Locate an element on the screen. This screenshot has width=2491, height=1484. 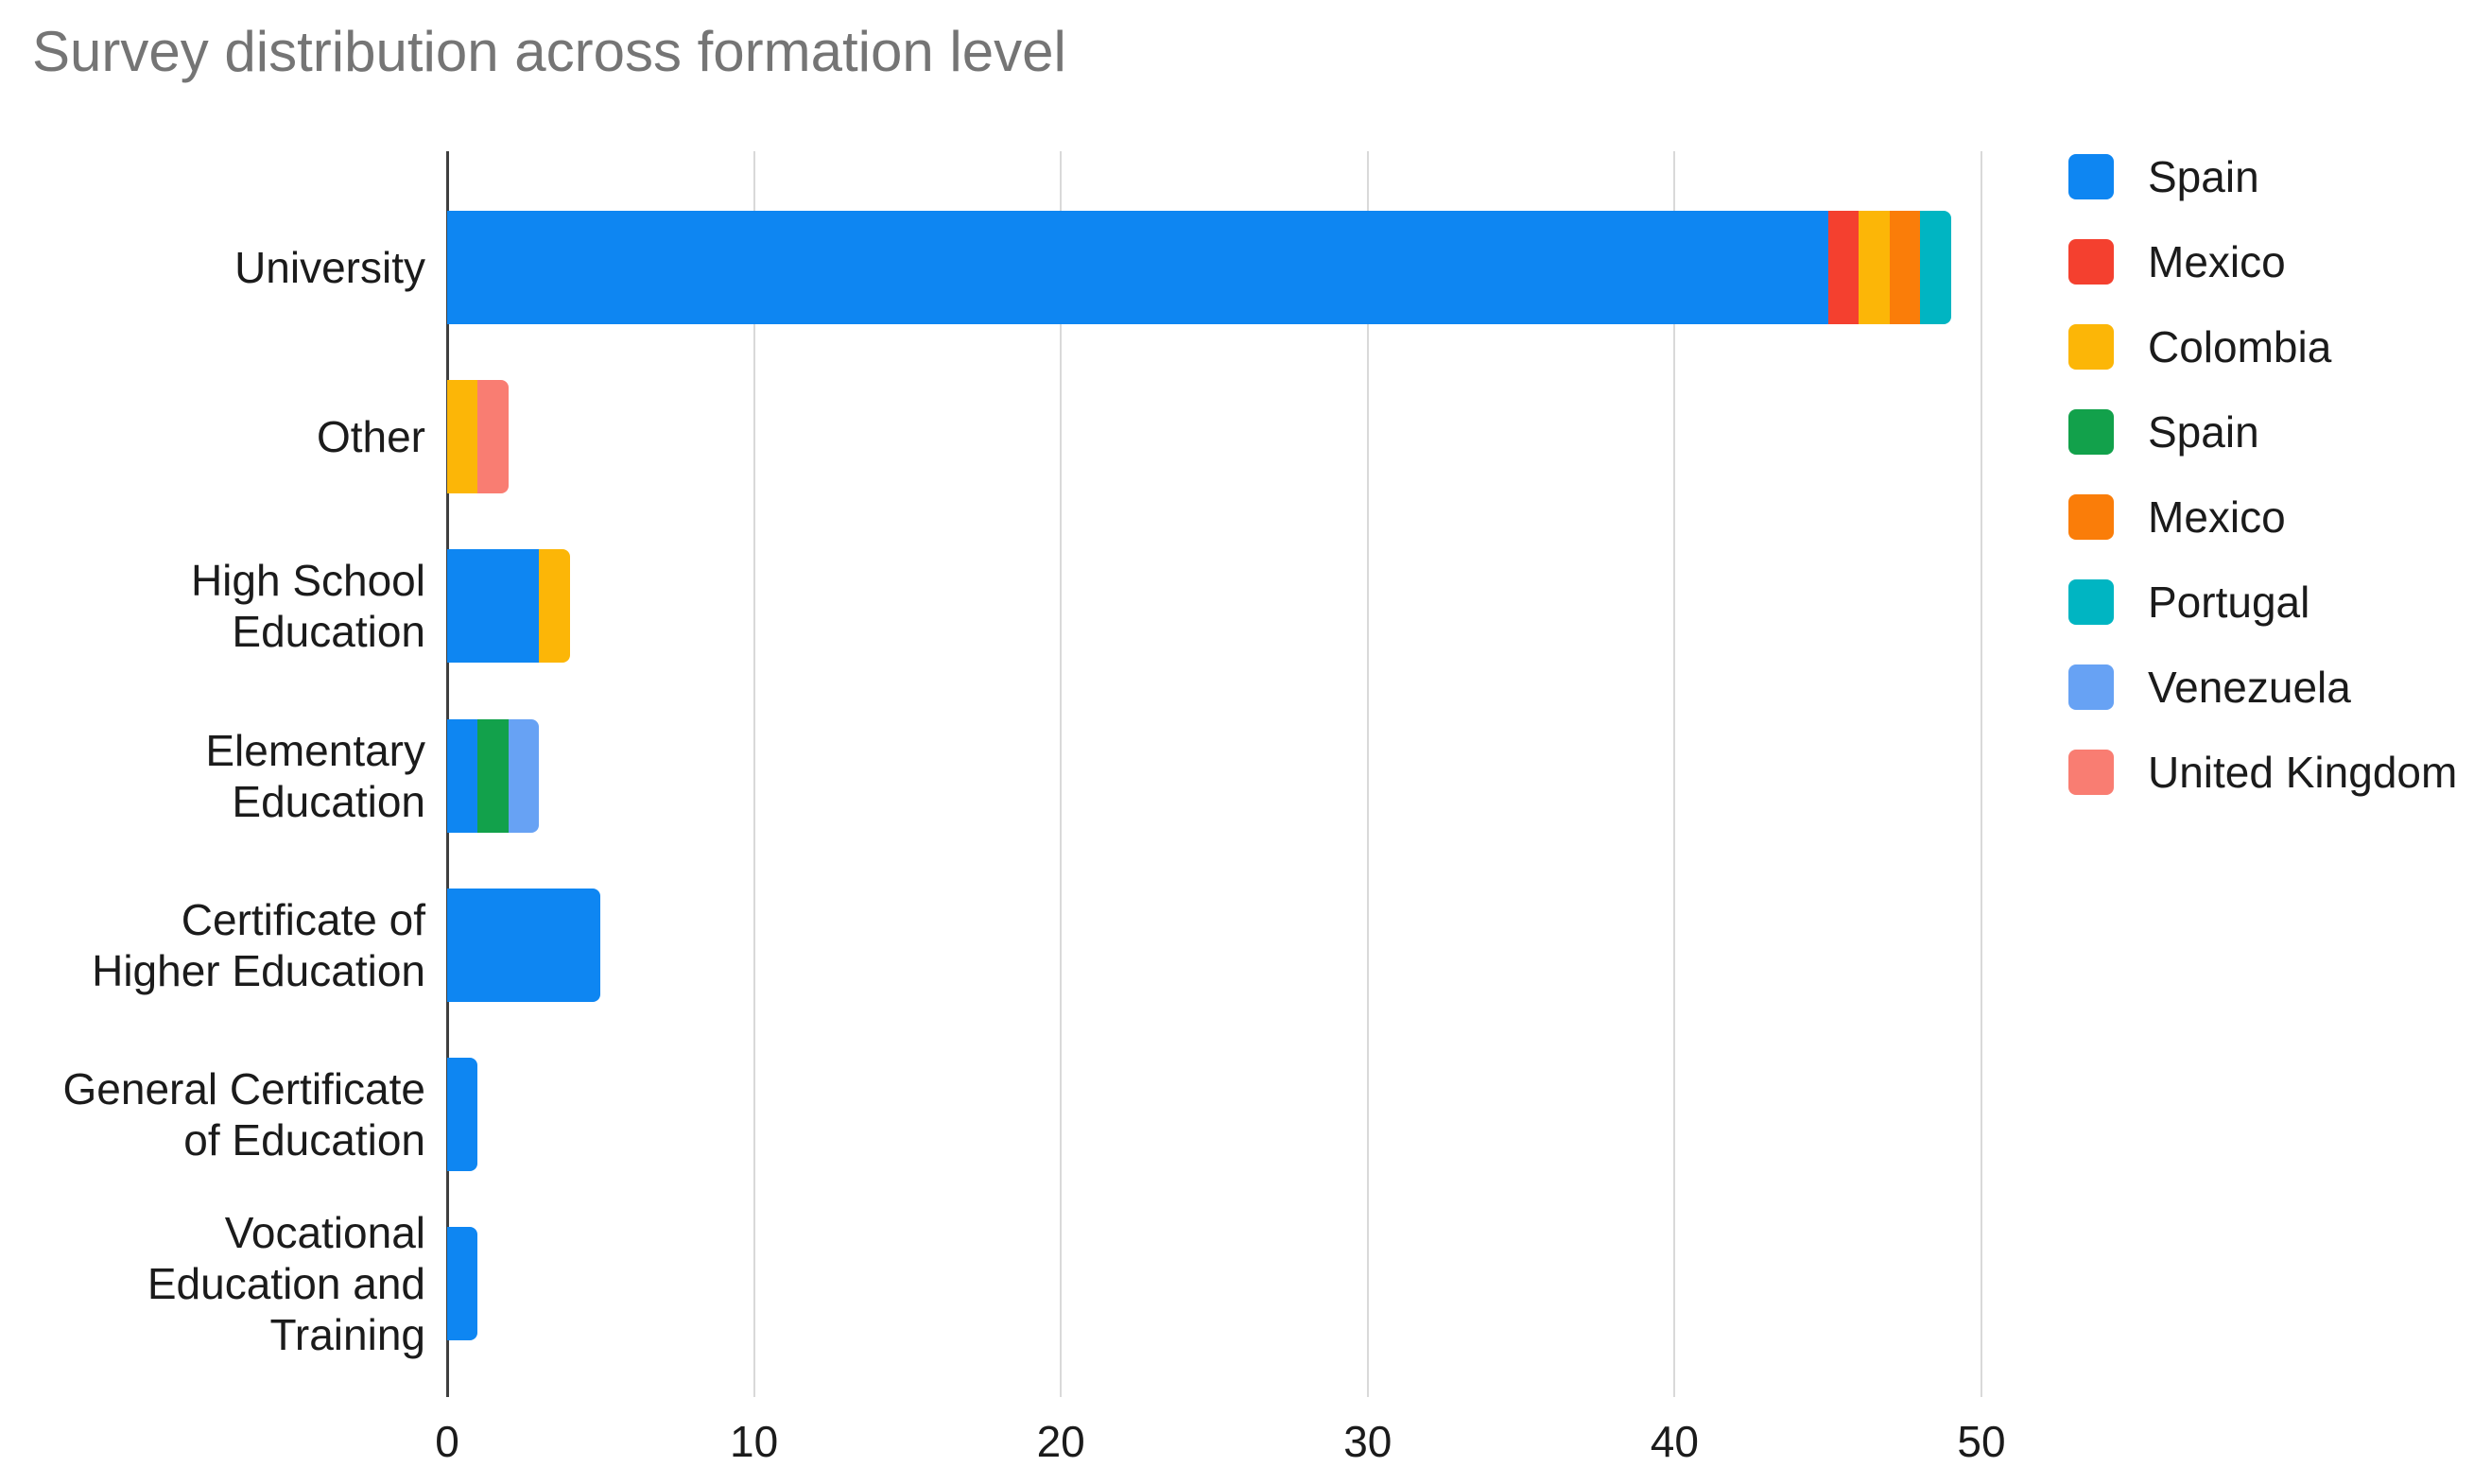
bar-segment-university-colombia is located at coordinates (1874, 267).